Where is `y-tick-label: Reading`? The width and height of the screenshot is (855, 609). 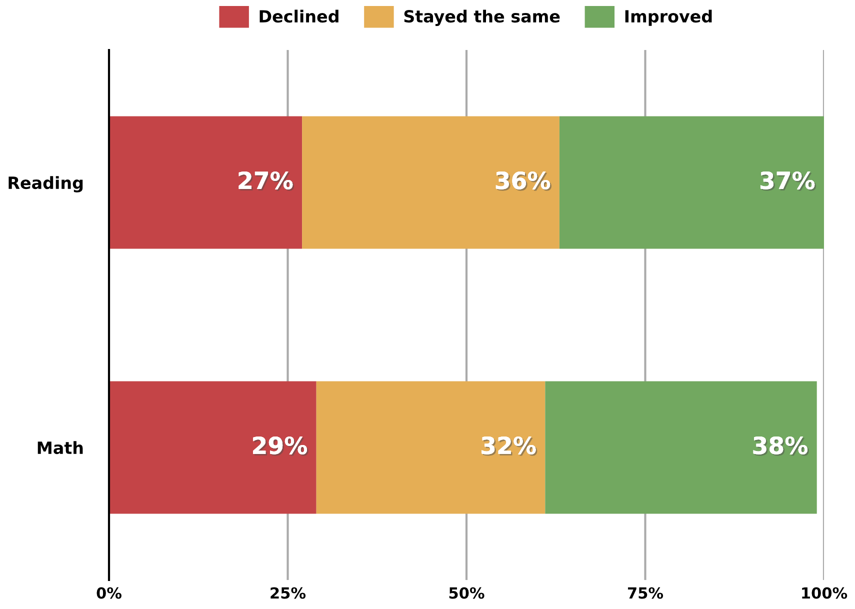 y-tick-label: Reading is located at coordinates (45, 184).